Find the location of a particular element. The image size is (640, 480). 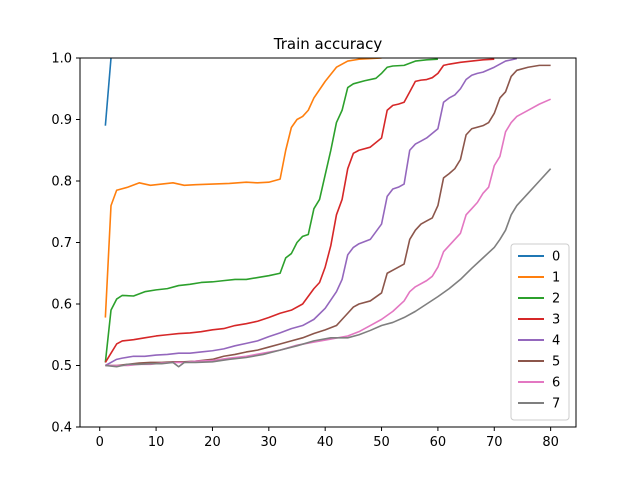

legend-box is located at coordinates (540, 332).